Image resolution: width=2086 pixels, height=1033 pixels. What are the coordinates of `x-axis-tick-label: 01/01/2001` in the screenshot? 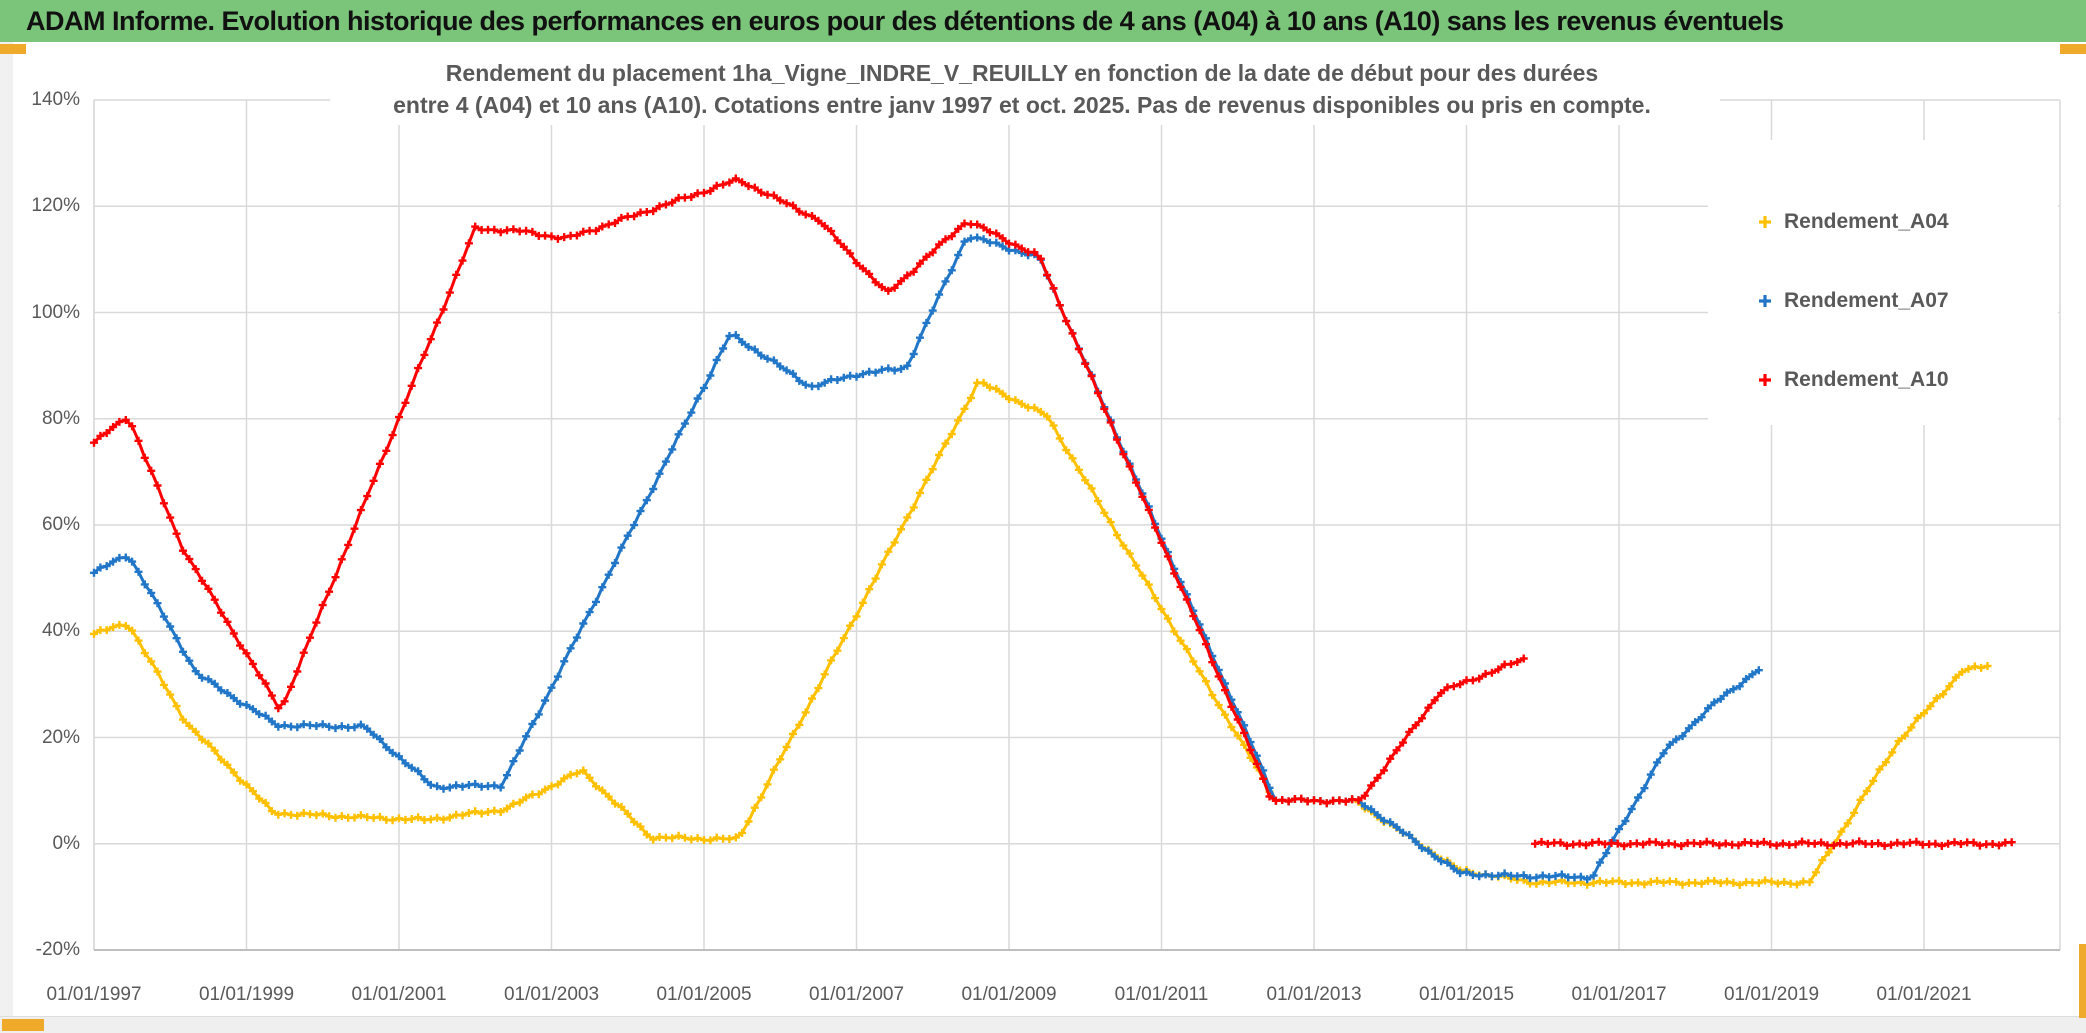 It's located at (399, 994).